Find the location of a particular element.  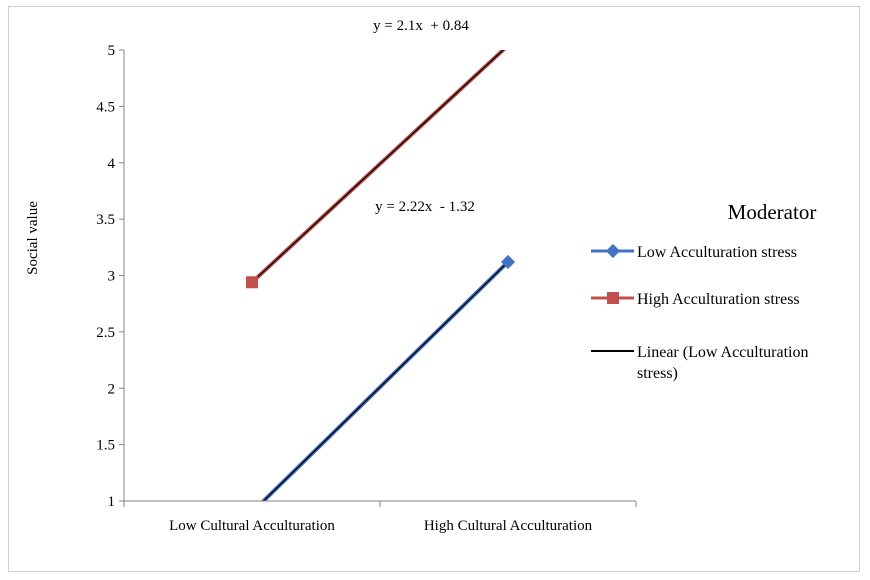

point-high-acculturation-stress is located at coordinates (252, 282).